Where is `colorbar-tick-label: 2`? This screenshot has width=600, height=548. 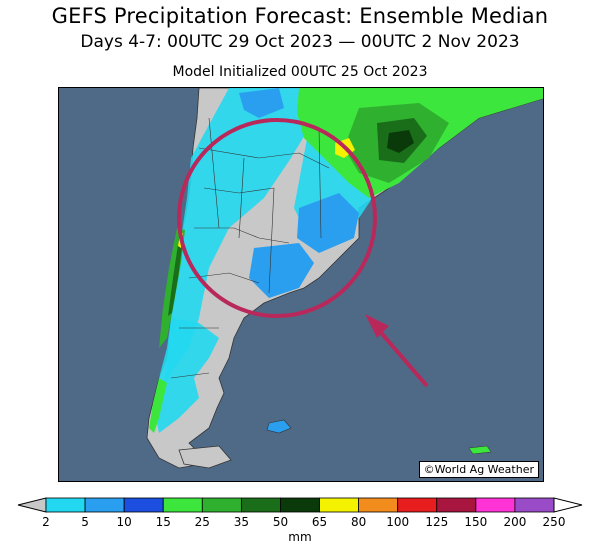 colorbar-tick-label: 2 is located at coordinates (46, 522).